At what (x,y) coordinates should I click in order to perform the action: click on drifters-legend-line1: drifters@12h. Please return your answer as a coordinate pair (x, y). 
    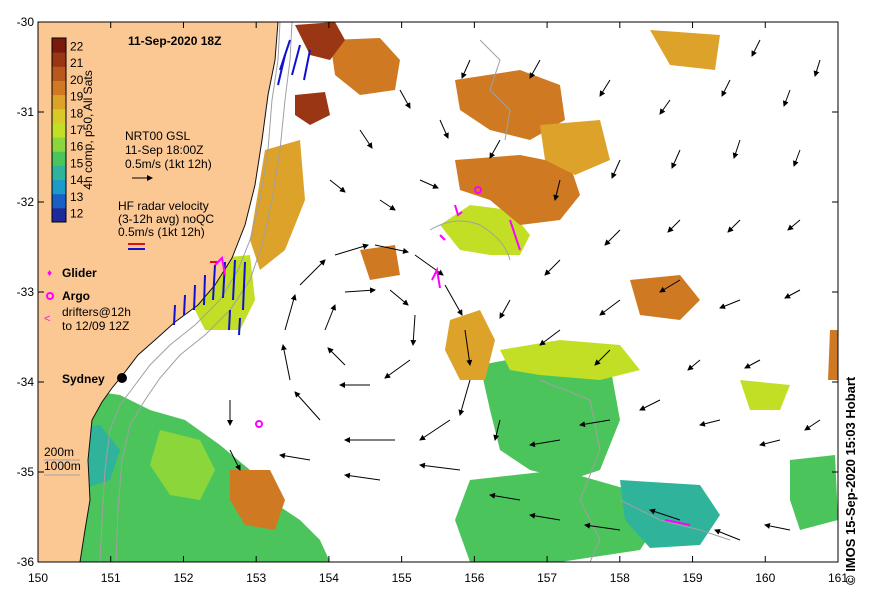
    Looking at the image, I should click on (96, 312).